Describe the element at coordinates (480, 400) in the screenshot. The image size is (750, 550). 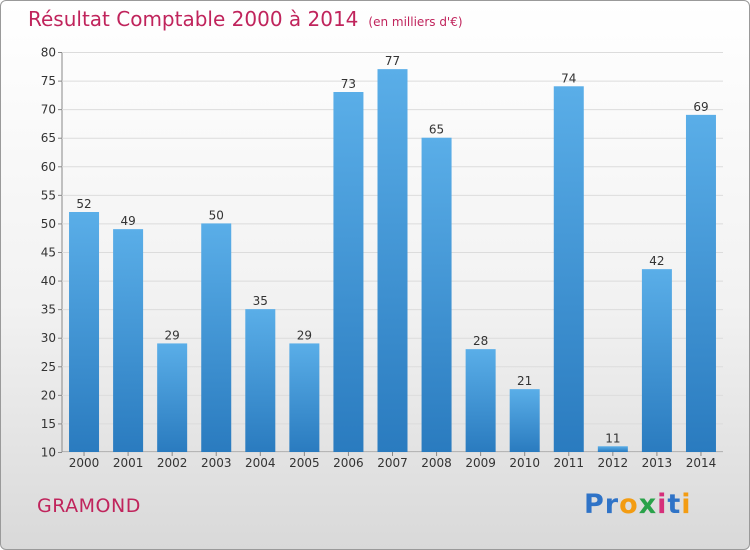
I see `bar-2009` at that location.